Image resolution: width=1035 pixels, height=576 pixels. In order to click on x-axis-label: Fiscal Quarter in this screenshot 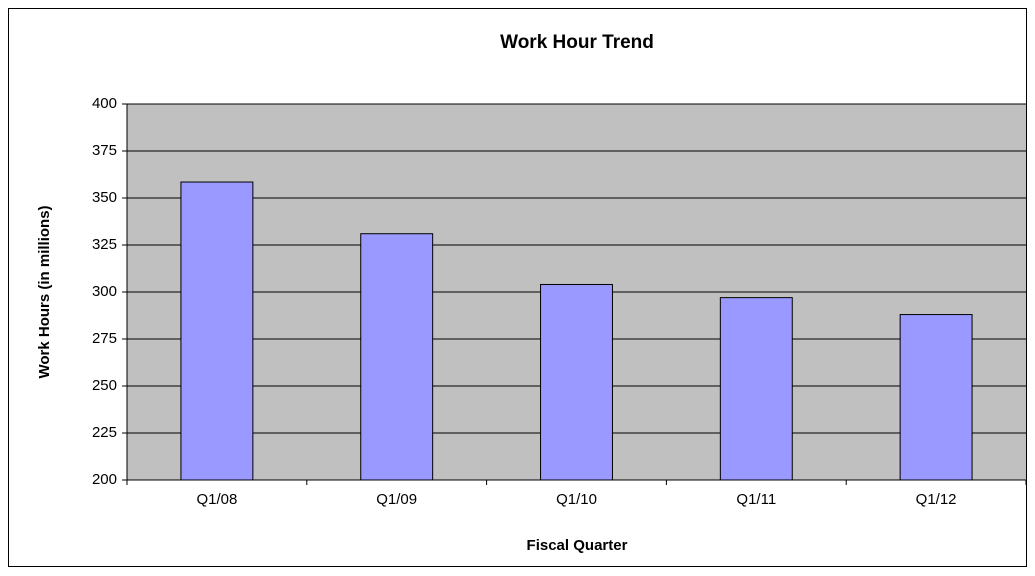, I will do `click(577, 545)`.